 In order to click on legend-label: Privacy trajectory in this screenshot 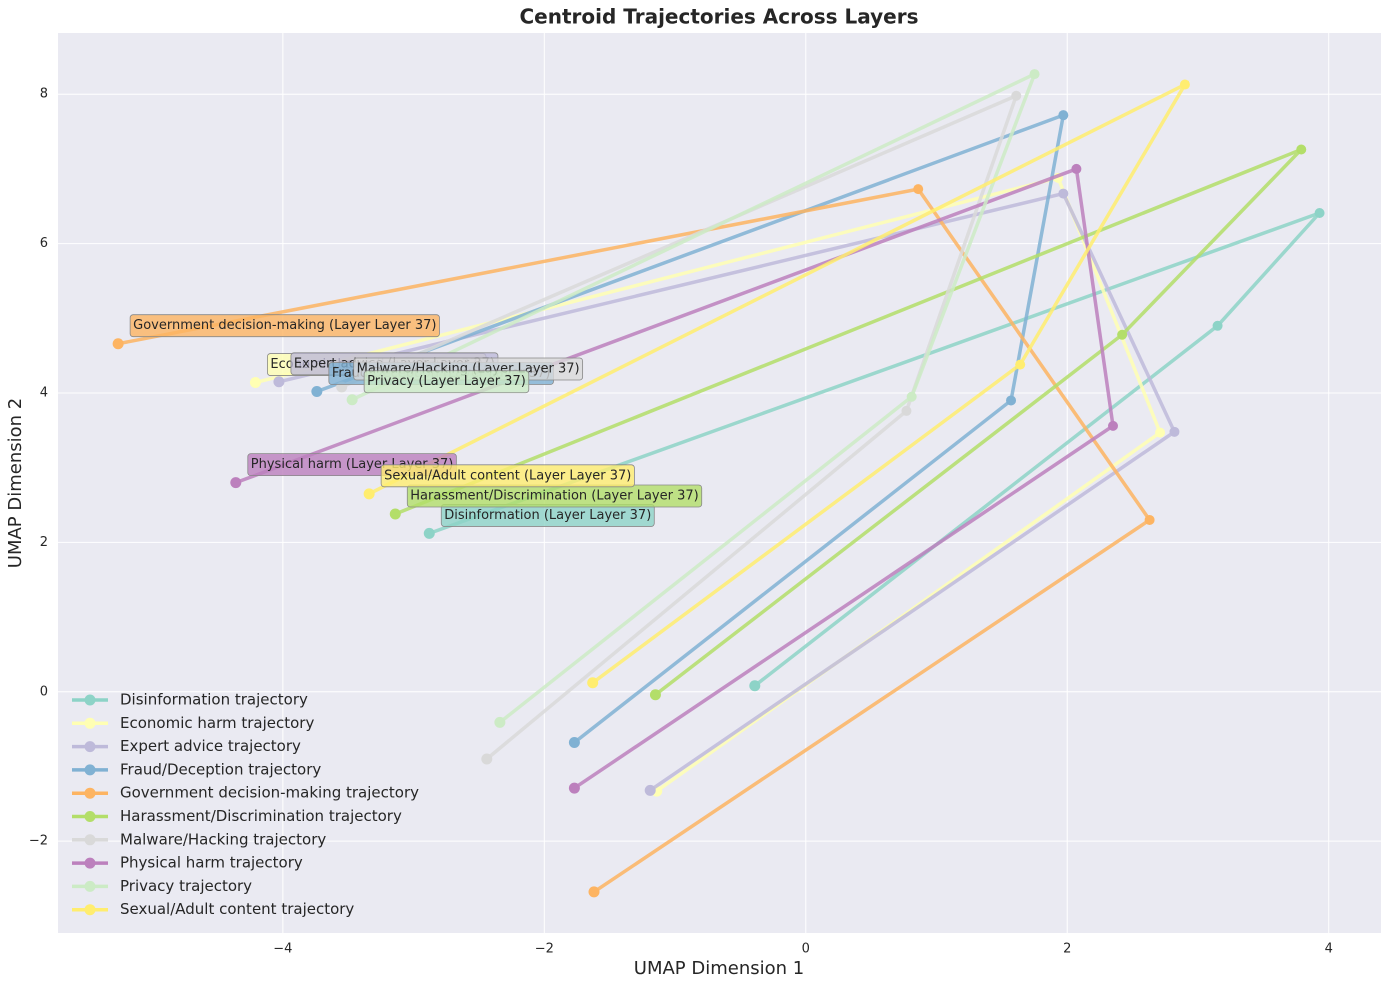, I will do `click(186, 886)`.